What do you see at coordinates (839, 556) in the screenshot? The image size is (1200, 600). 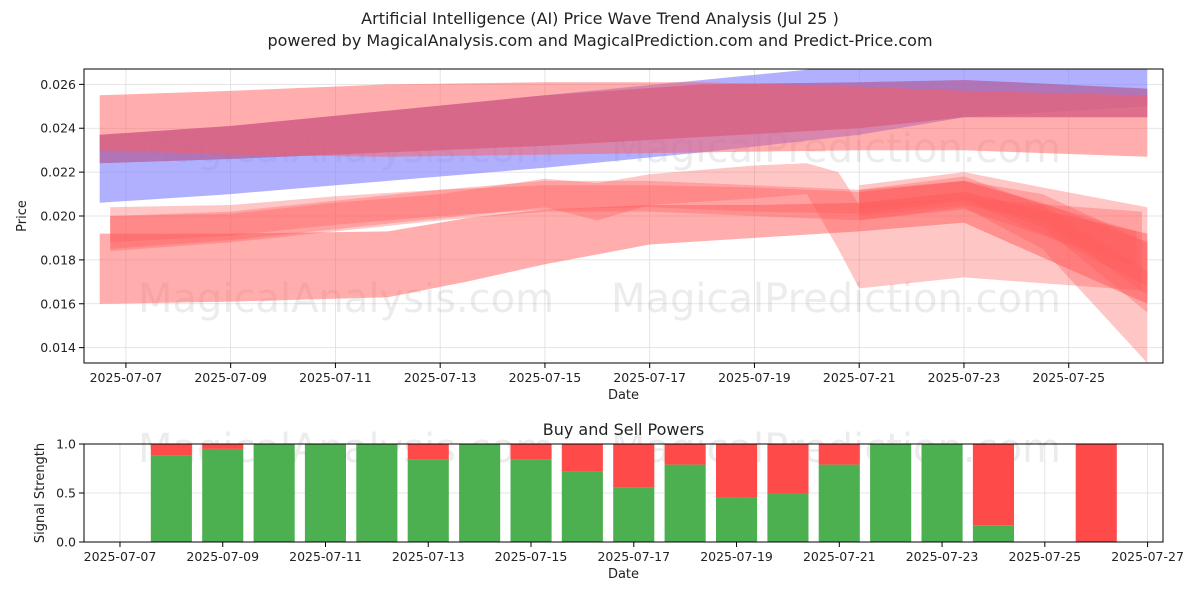 I see `signal-x-tick-label: 2025-07-21` at bounding box center [839, 556].